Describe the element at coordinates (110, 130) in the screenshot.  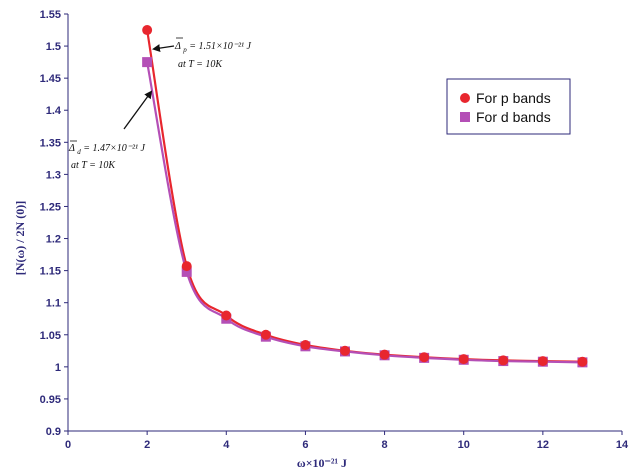
I see `annotation-d-band-gap: Δ d = 1.47×10⁻²¹ J at T = 10K` at that location.